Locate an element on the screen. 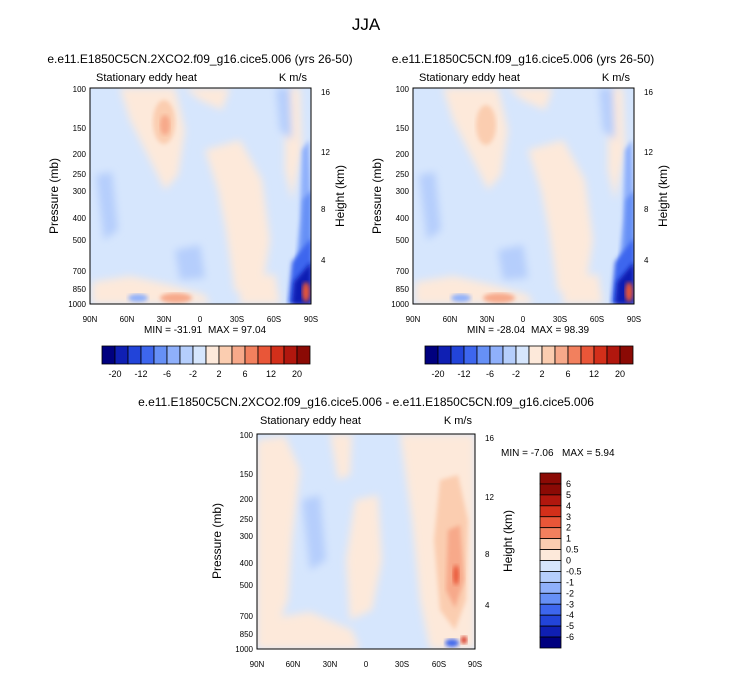 Image resolution: width=733 pixels, height=673 pixels. y-tick-label: 300 is located at coordinates (247, 536).